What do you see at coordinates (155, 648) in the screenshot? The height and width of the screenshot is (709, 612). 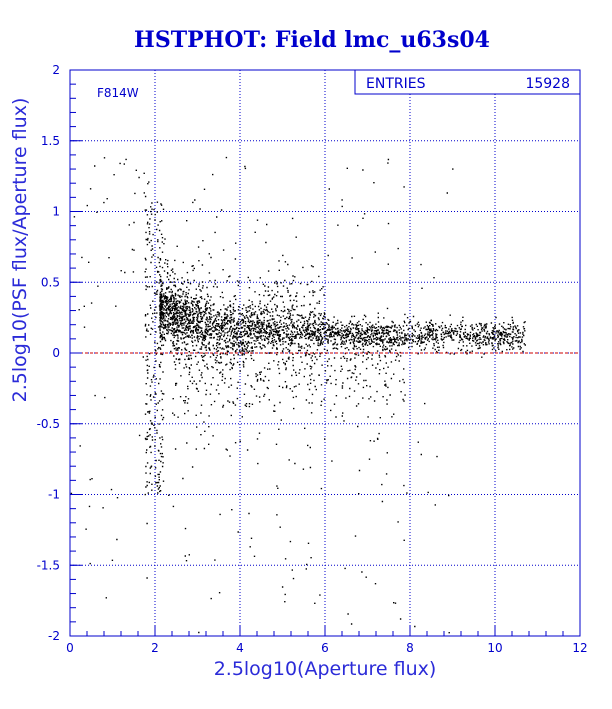 I see `x-tick-label: 2` at bounding box center [155, 648].